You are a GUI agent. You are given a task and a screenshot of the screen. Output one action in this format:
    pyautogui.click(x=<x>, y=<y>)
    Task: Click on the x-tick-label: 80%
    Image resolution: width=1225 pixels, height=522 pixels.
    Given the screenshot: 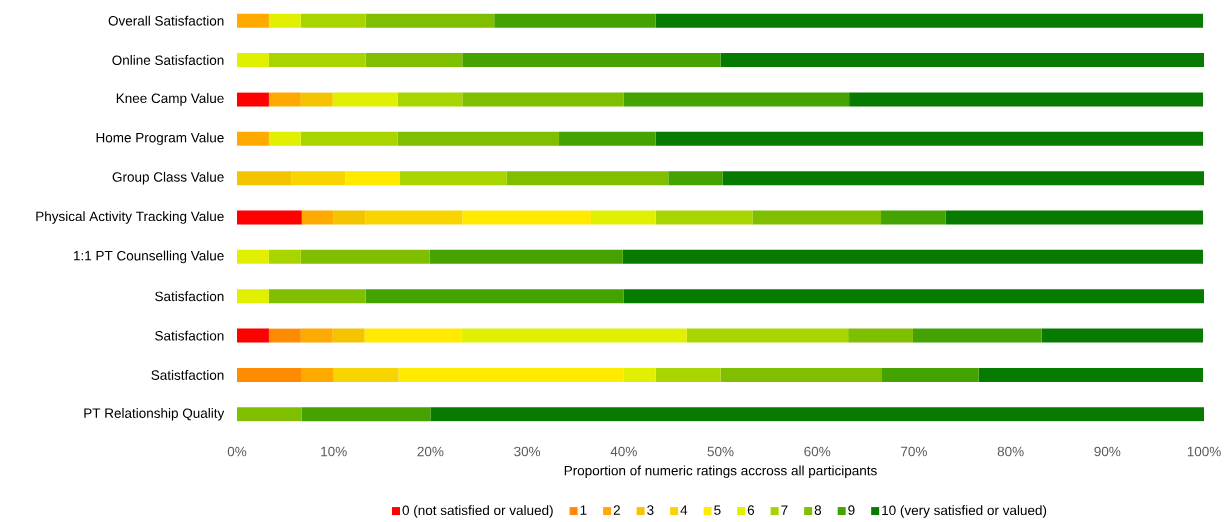 What is the action you would take?
    pyautogui.click(x=1010, y=451)
    